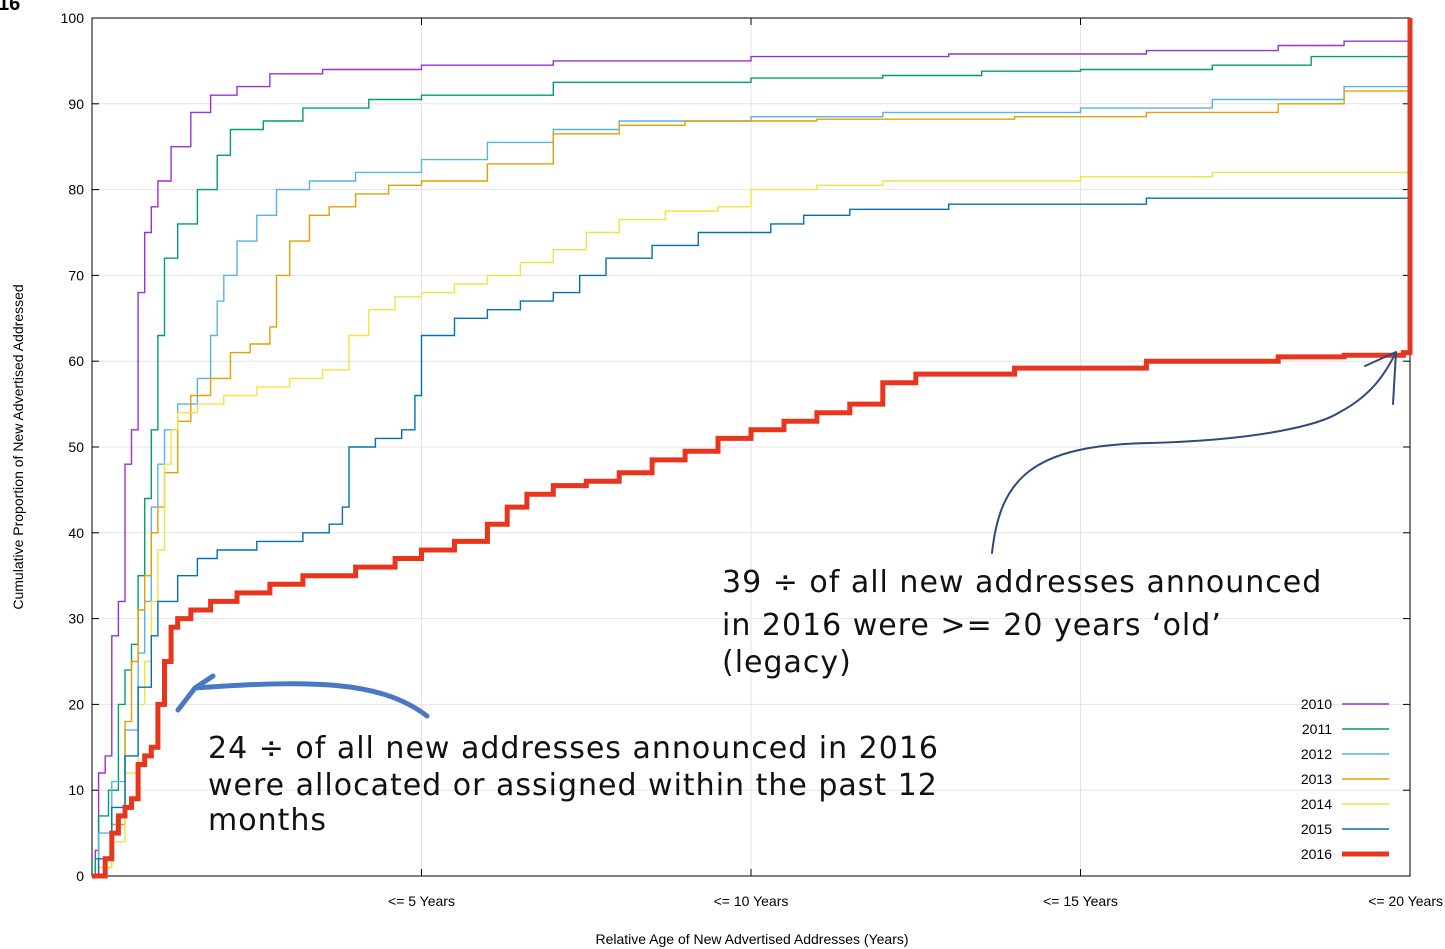 This screenshot has height=949, width=1445. I want to click on y-tick-label: 80, so click(76, 190).